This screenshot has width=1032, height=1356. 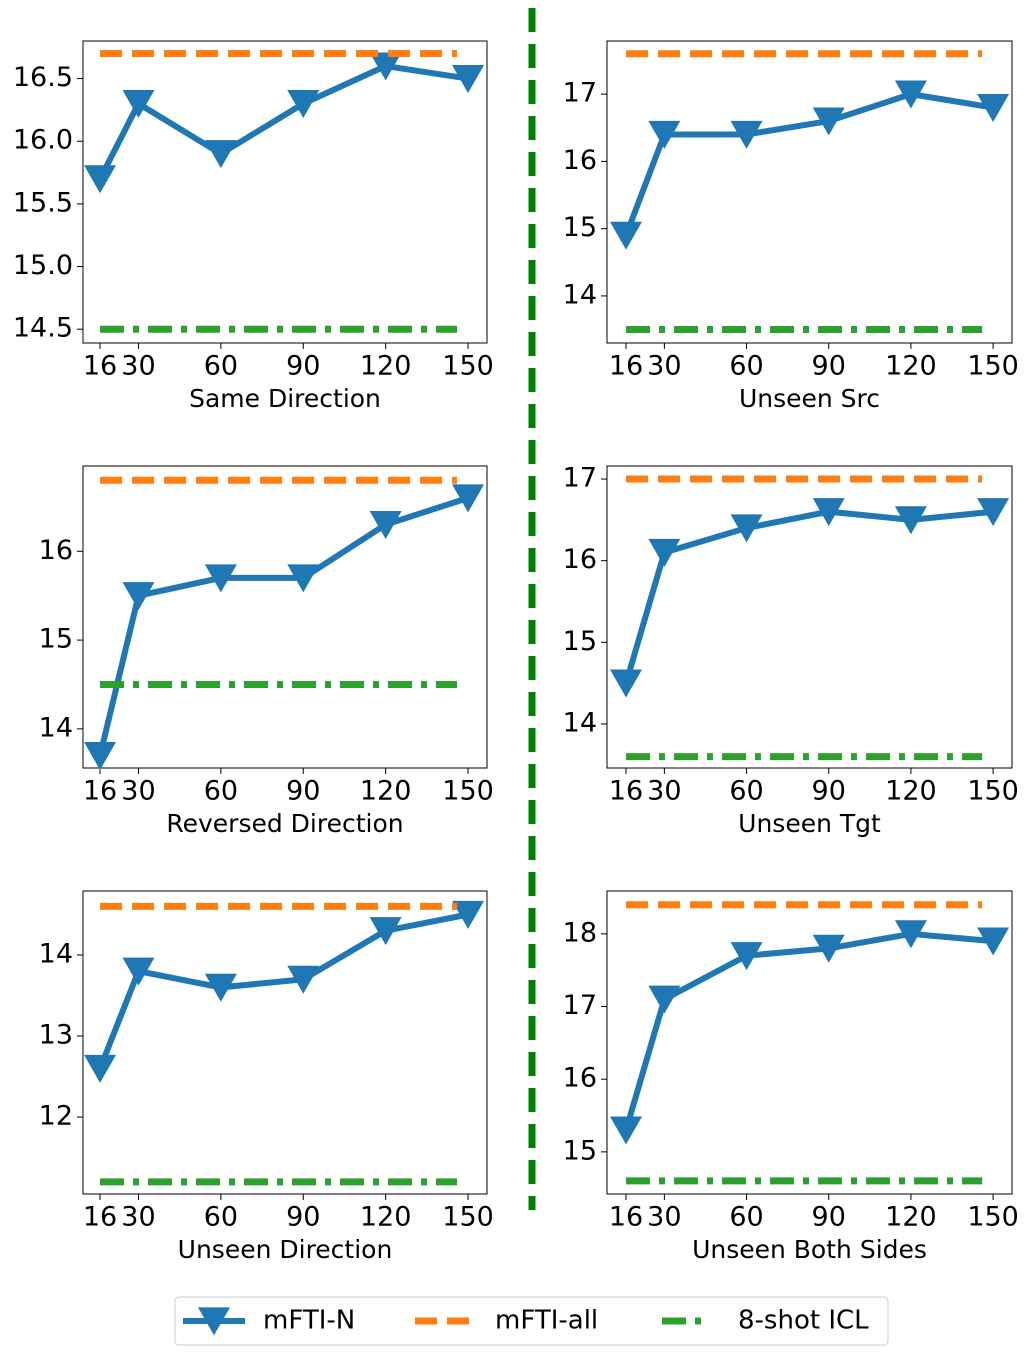 What do you see at coordinates (546, 1321) in the screenshot?
I see `legend-label: mFTI-all` at bounding box center [546, 1321].